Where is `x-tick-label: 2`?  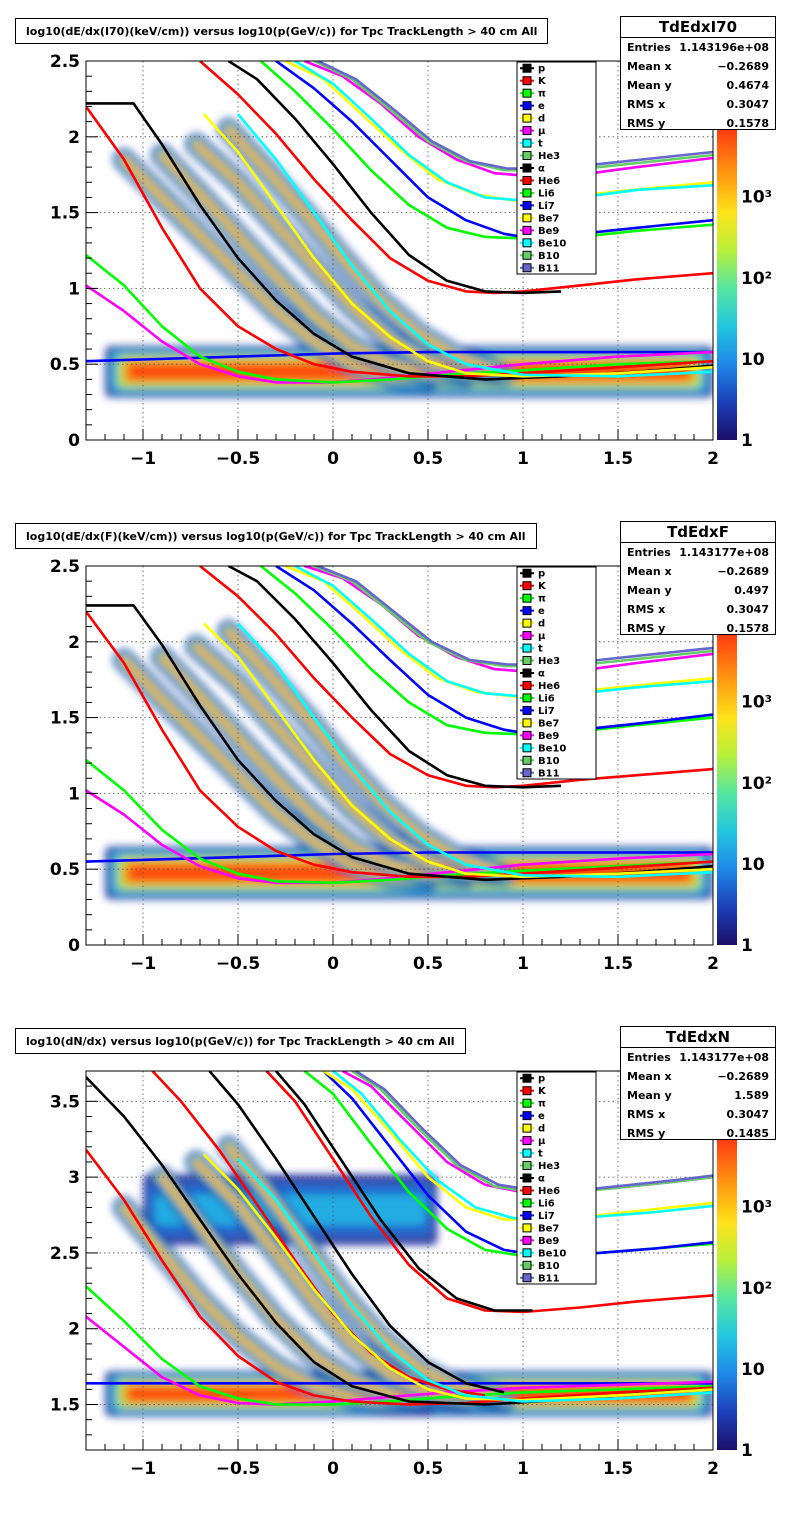 x-tick-label: 2 is located at coordinates (713, 1469).